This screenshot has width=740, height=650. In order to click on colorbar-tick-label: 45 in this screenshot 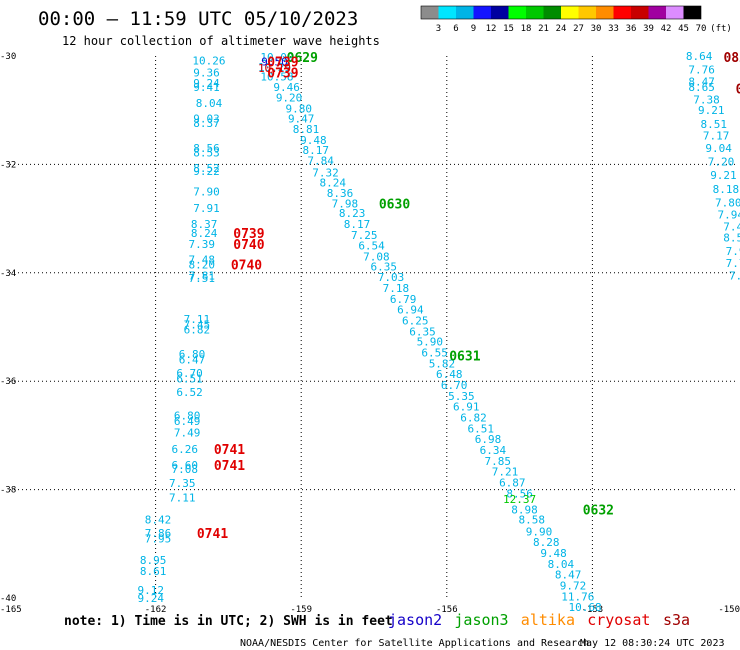, I will do `click(683, 29)`.